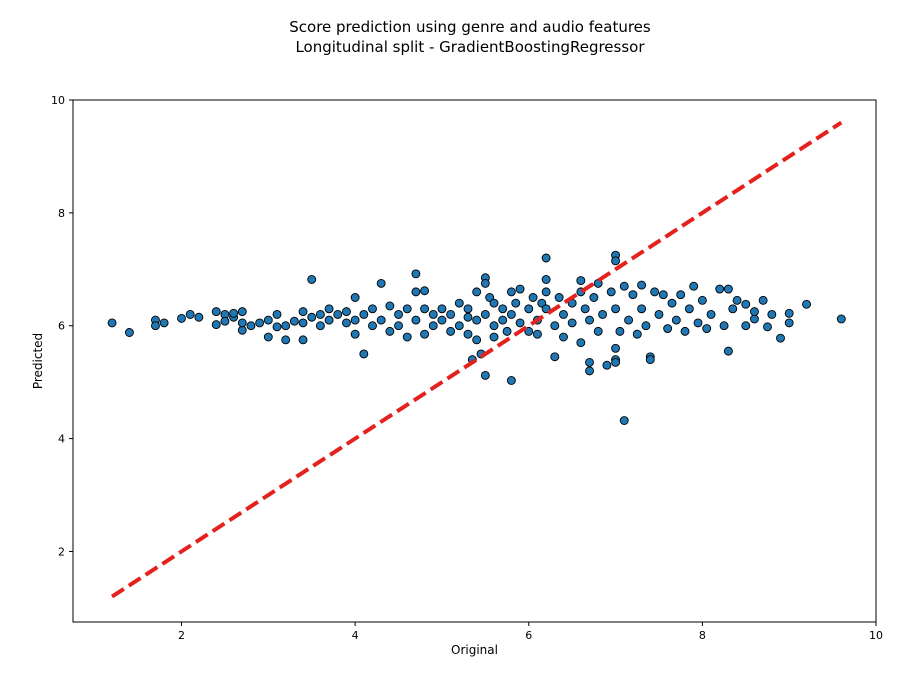 The width and height of the screenshot is (902, 674). I want to click on y-tick-label: 10, so click(58, 100).